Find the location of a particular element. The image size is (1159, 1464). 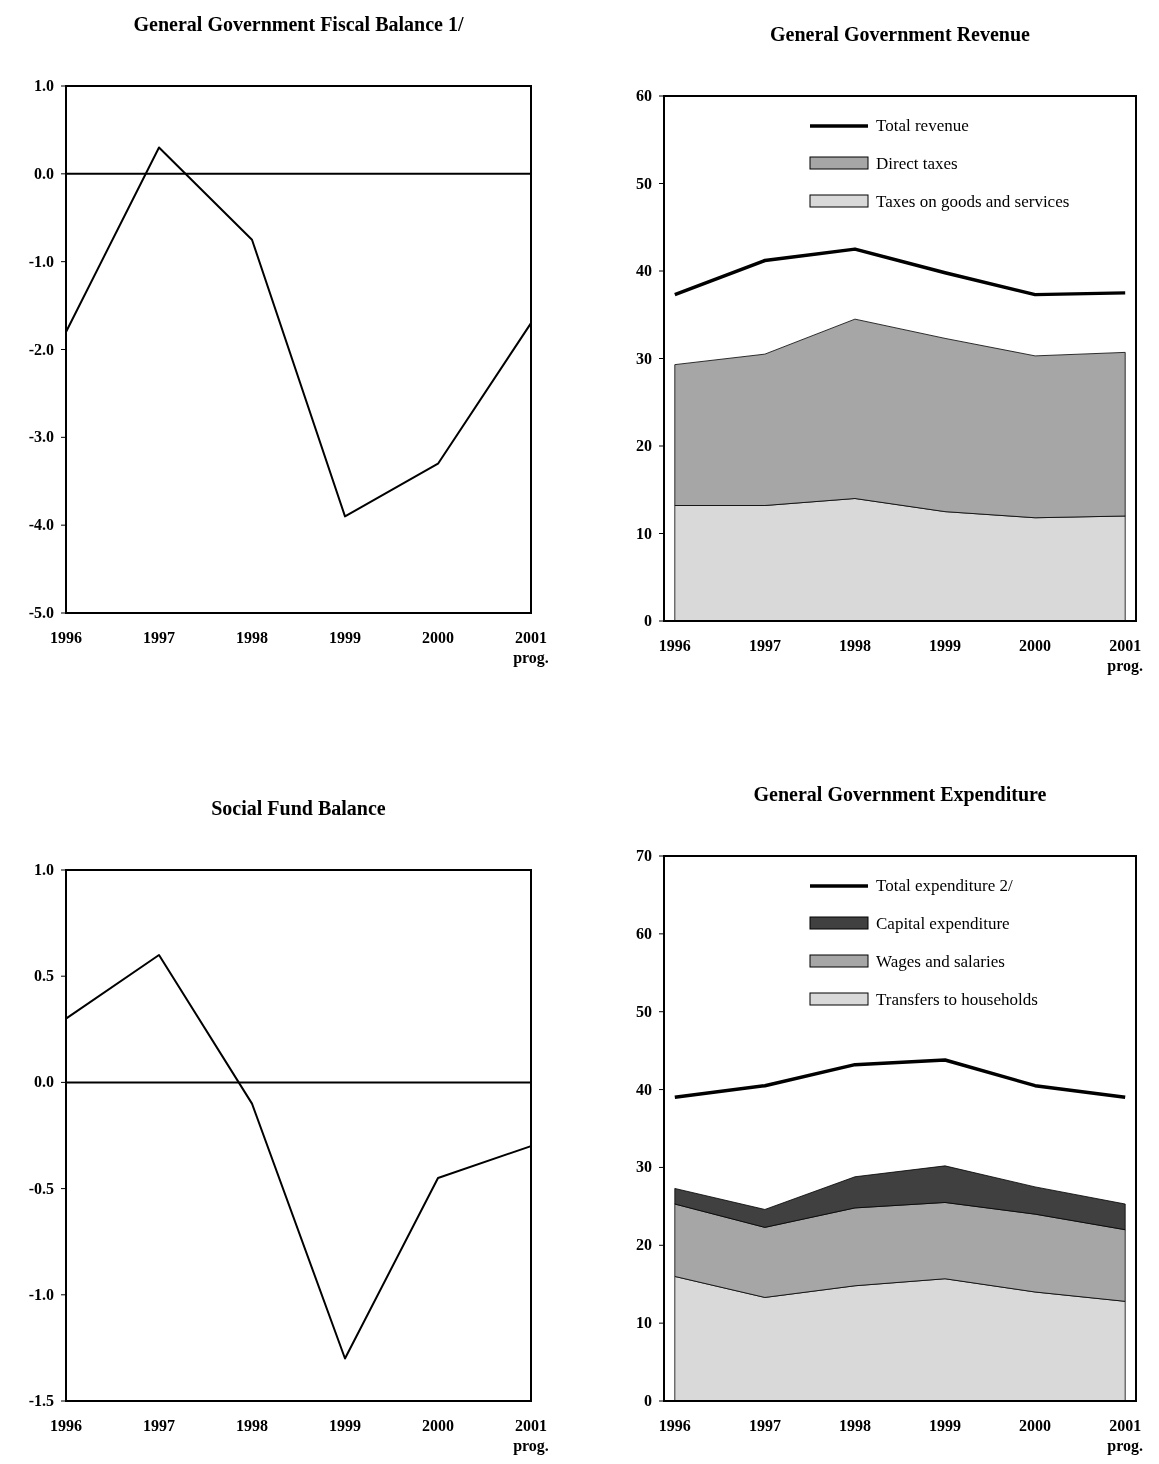

legend-label: Direct taxes is located at coordinates (917, 163).